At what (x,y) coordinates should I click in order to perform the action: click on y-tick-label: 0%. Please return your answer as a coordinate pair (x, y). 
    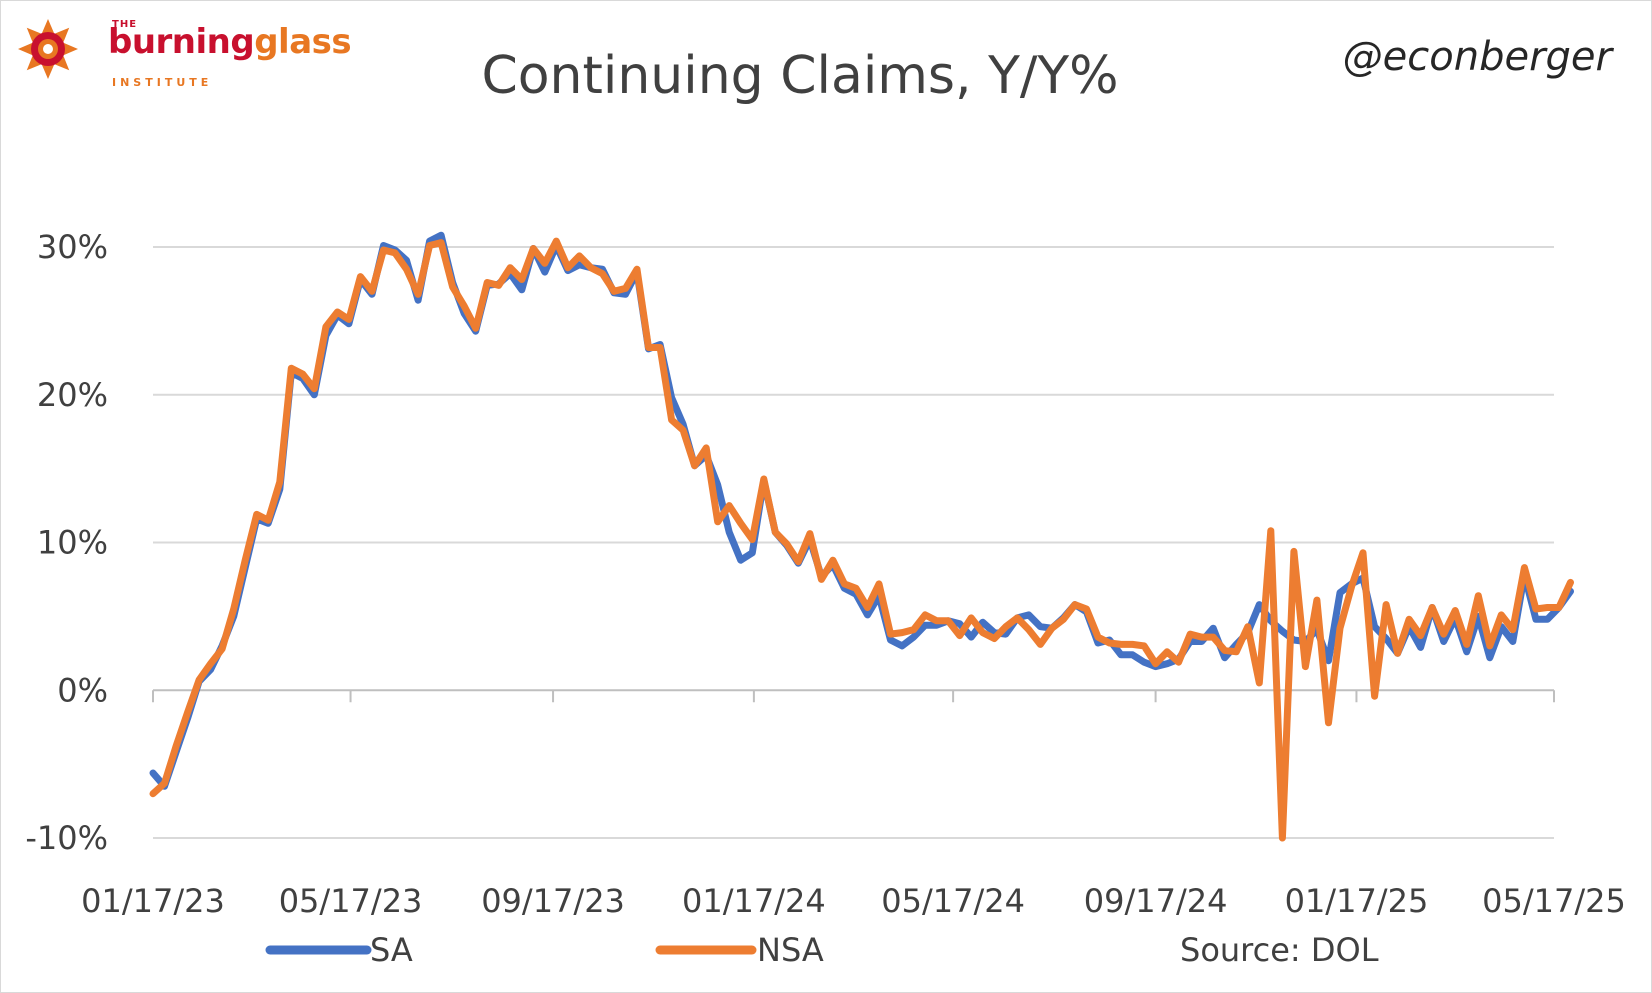
    Looking at the image, I should click on (82, 690).